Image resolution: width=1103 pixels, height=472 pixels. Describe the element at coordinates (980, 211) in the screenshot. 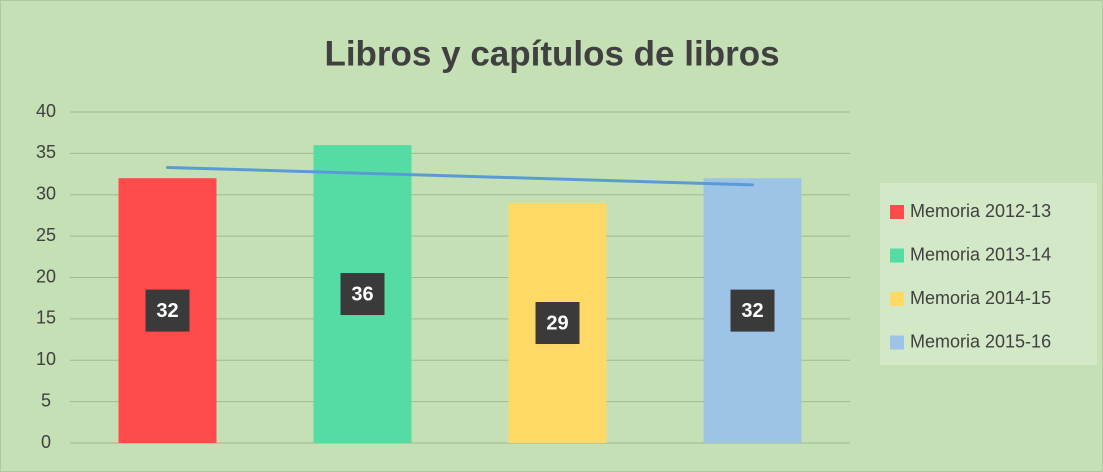

I see `legend-label: Memoria 2012-13` at that location.